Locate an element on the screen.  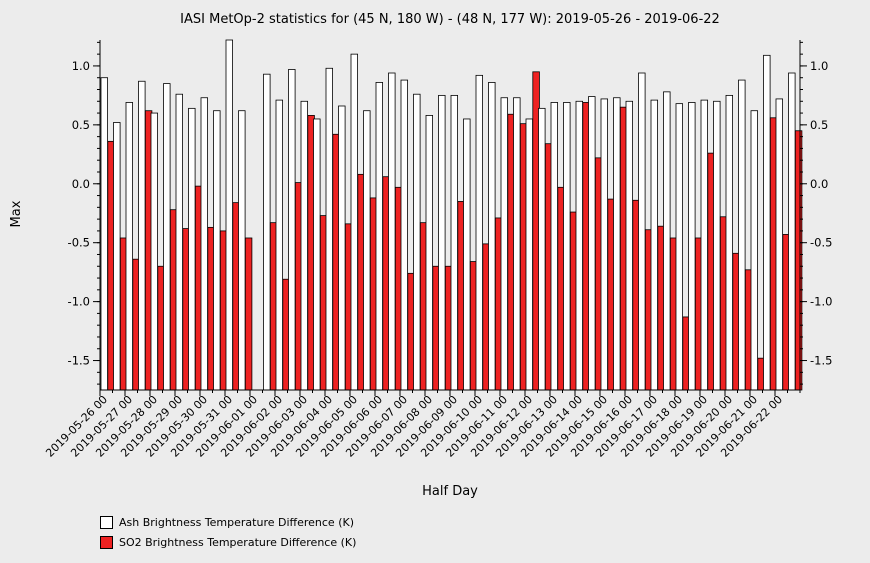
y-tick-label-left: 1.0 is located at coordinates (81, 66).